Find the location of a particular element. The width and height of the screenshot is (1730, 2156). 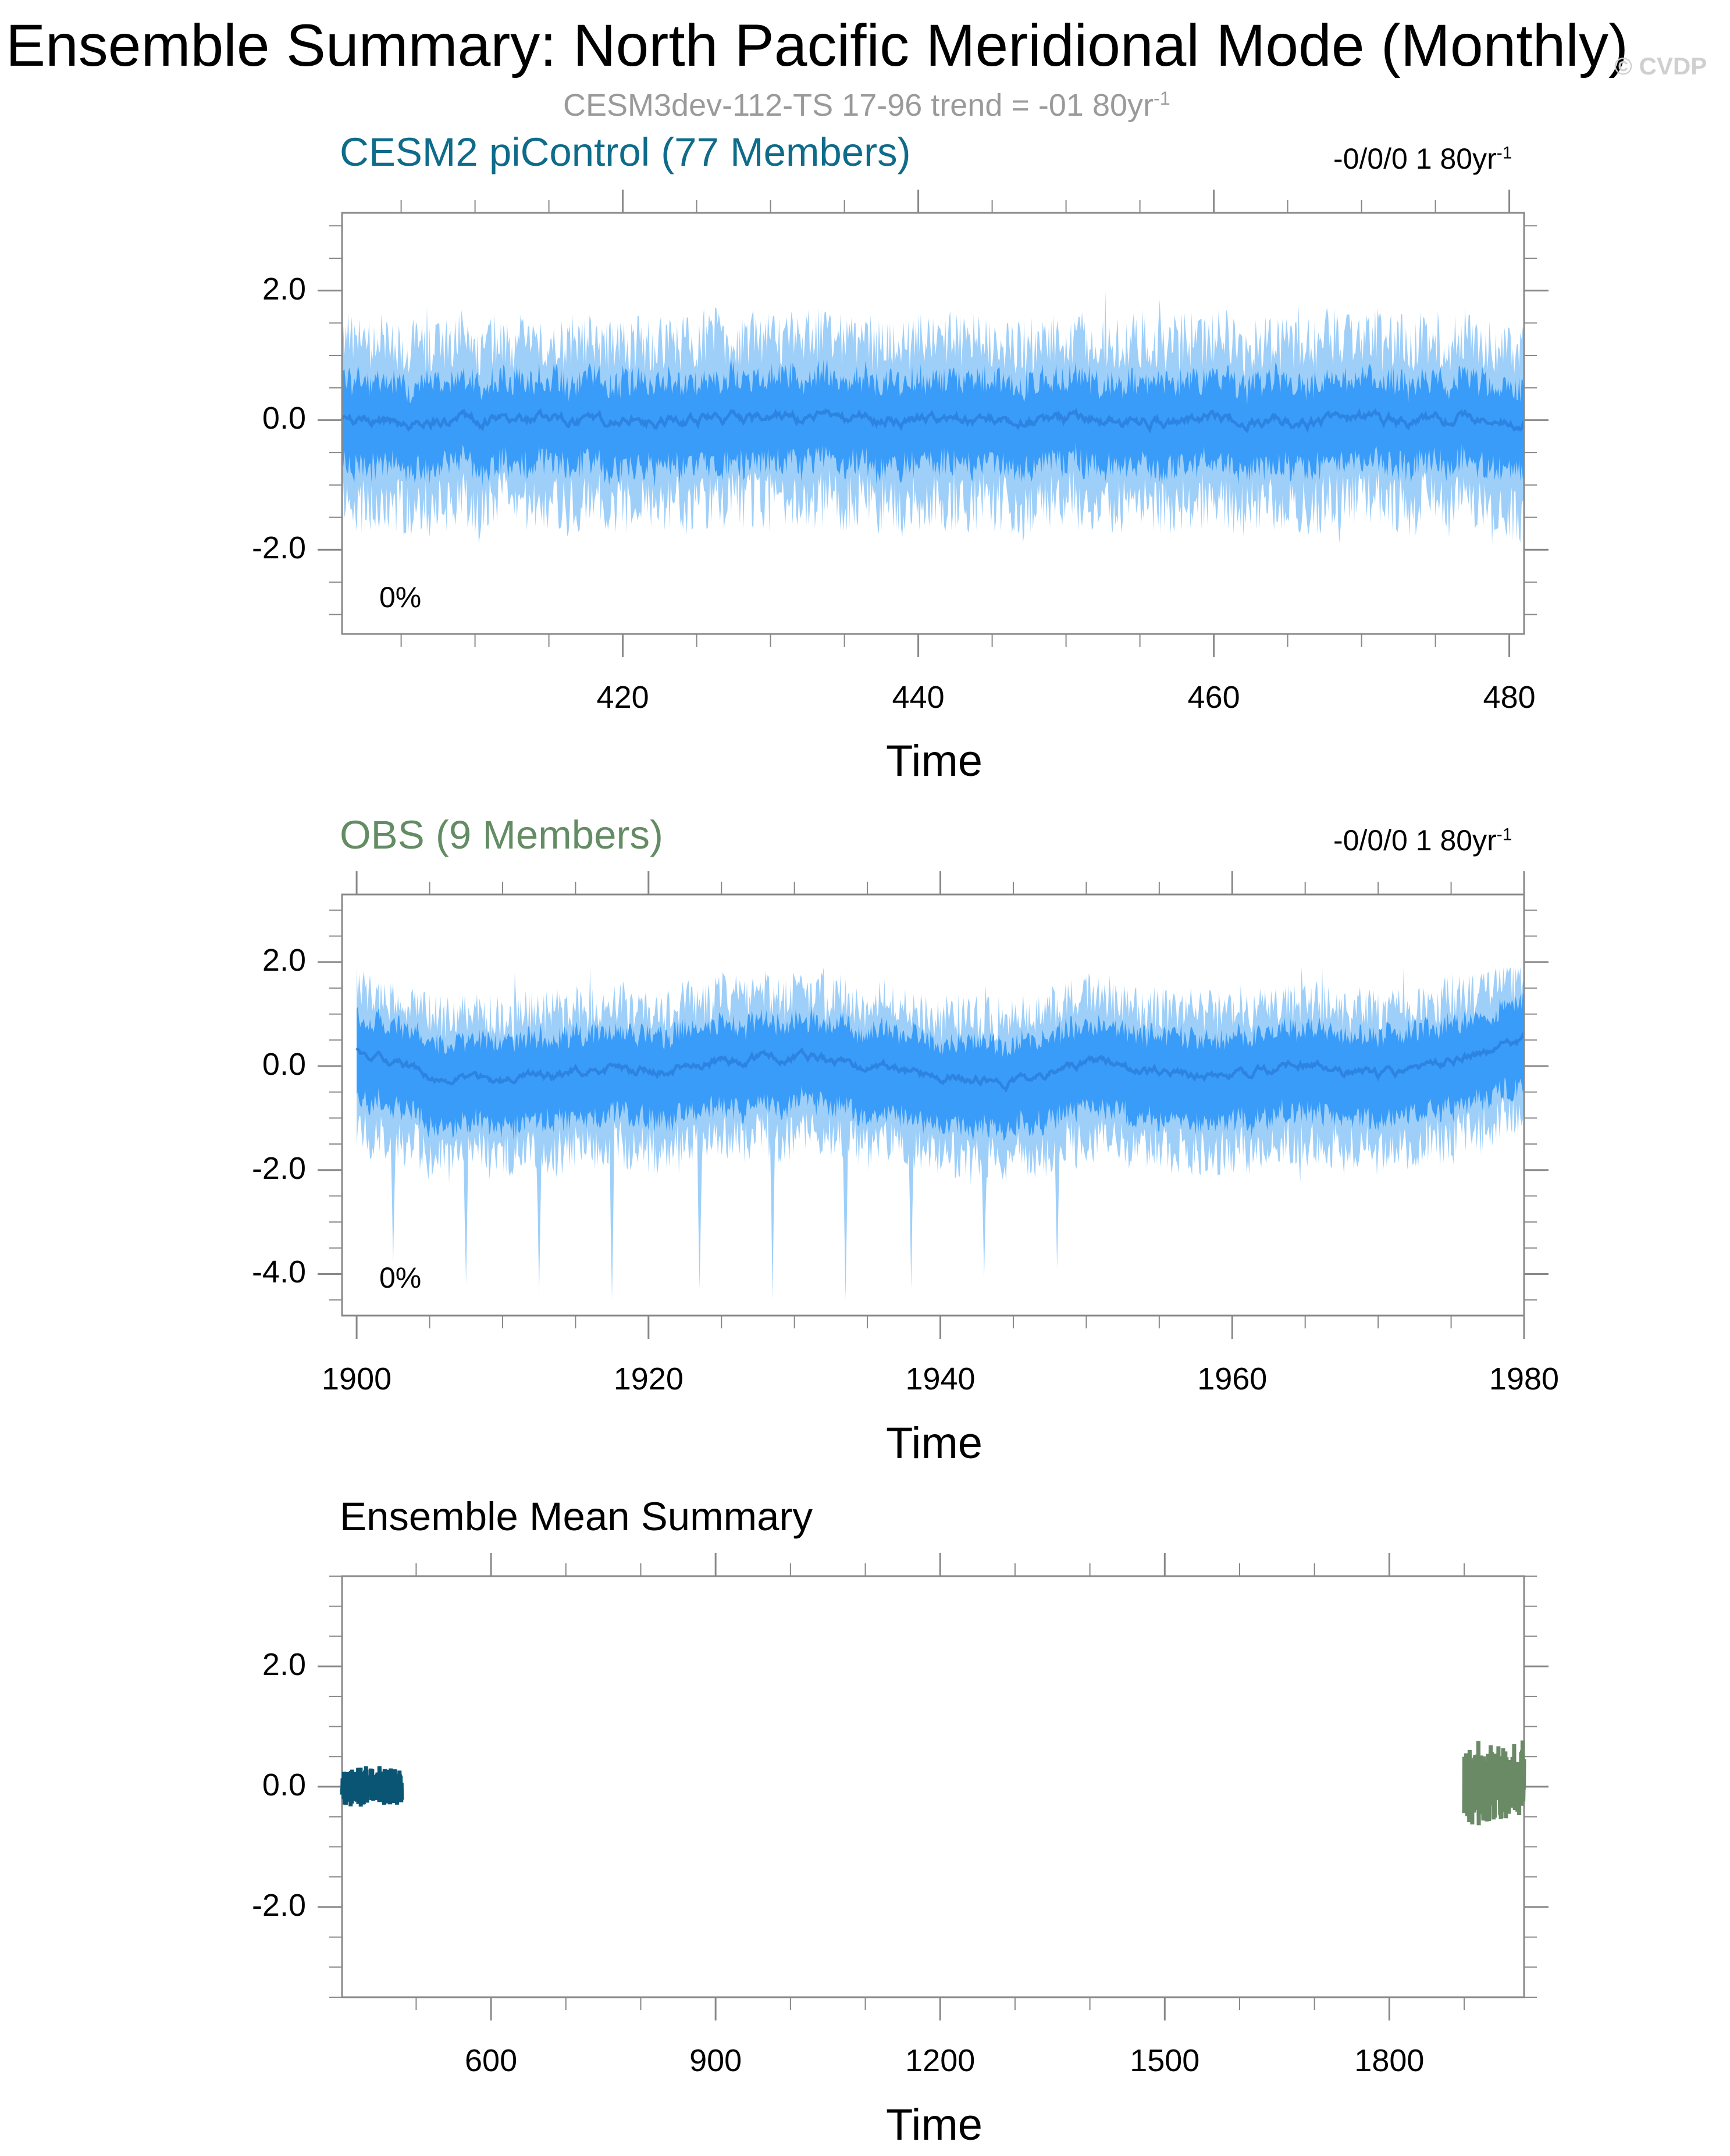

x-tick-label: 1980 is located at coordinates (1524, 1379).